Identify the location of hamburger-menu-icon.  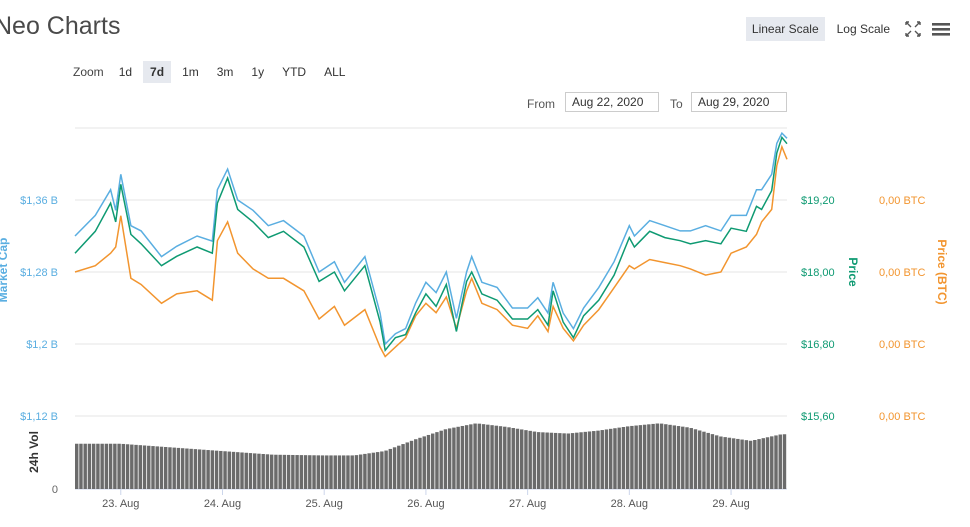
(941, 29).